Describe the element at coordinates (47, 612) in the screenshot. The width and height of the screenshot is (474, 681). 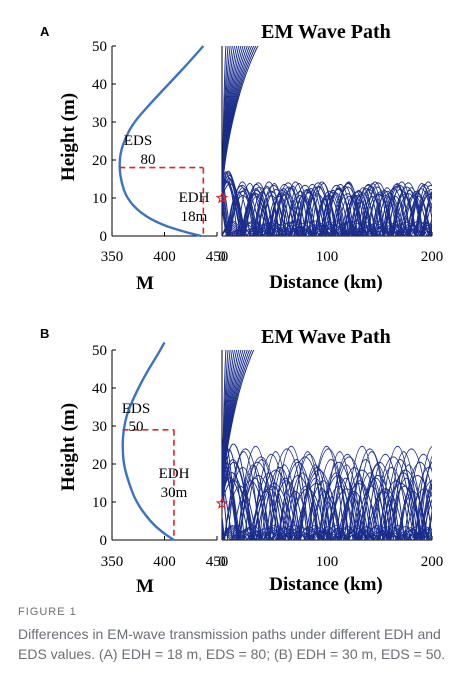
I see `figure-label: FIGURE 1` at that location.